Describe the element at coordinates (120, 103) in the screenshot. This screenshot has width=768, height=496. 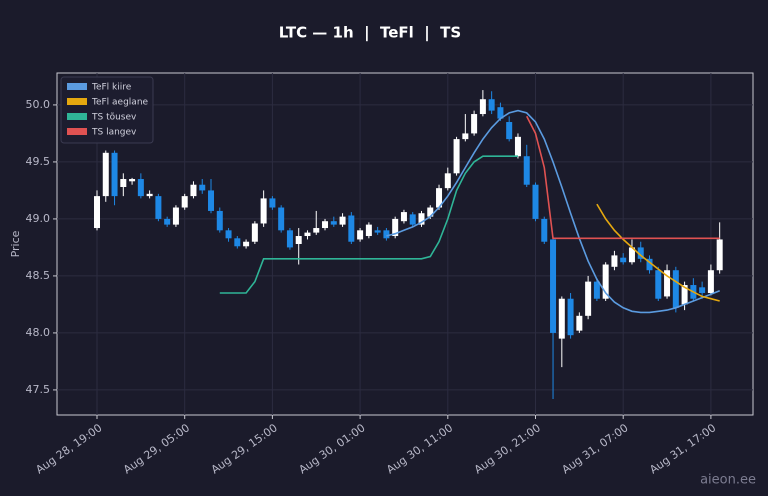
I see `legend-label: TeFl aeglane` at that location.